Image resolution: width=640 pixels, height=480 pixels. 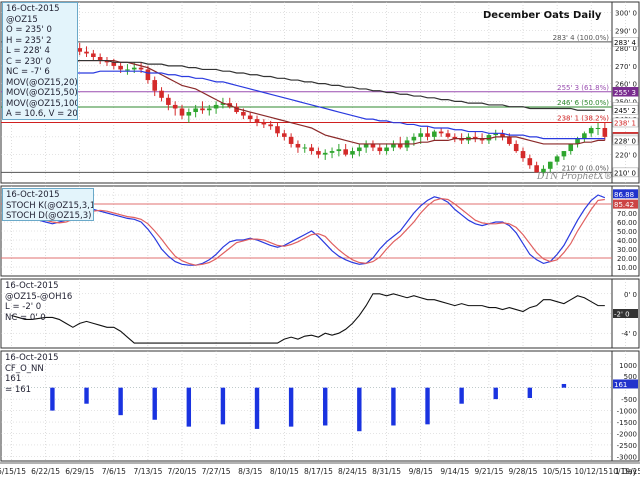 What do you see at coordinates (318, 471) in the screenshot?
I see `x-tick-label: 8/17/15` at bounding box center [318, 471].